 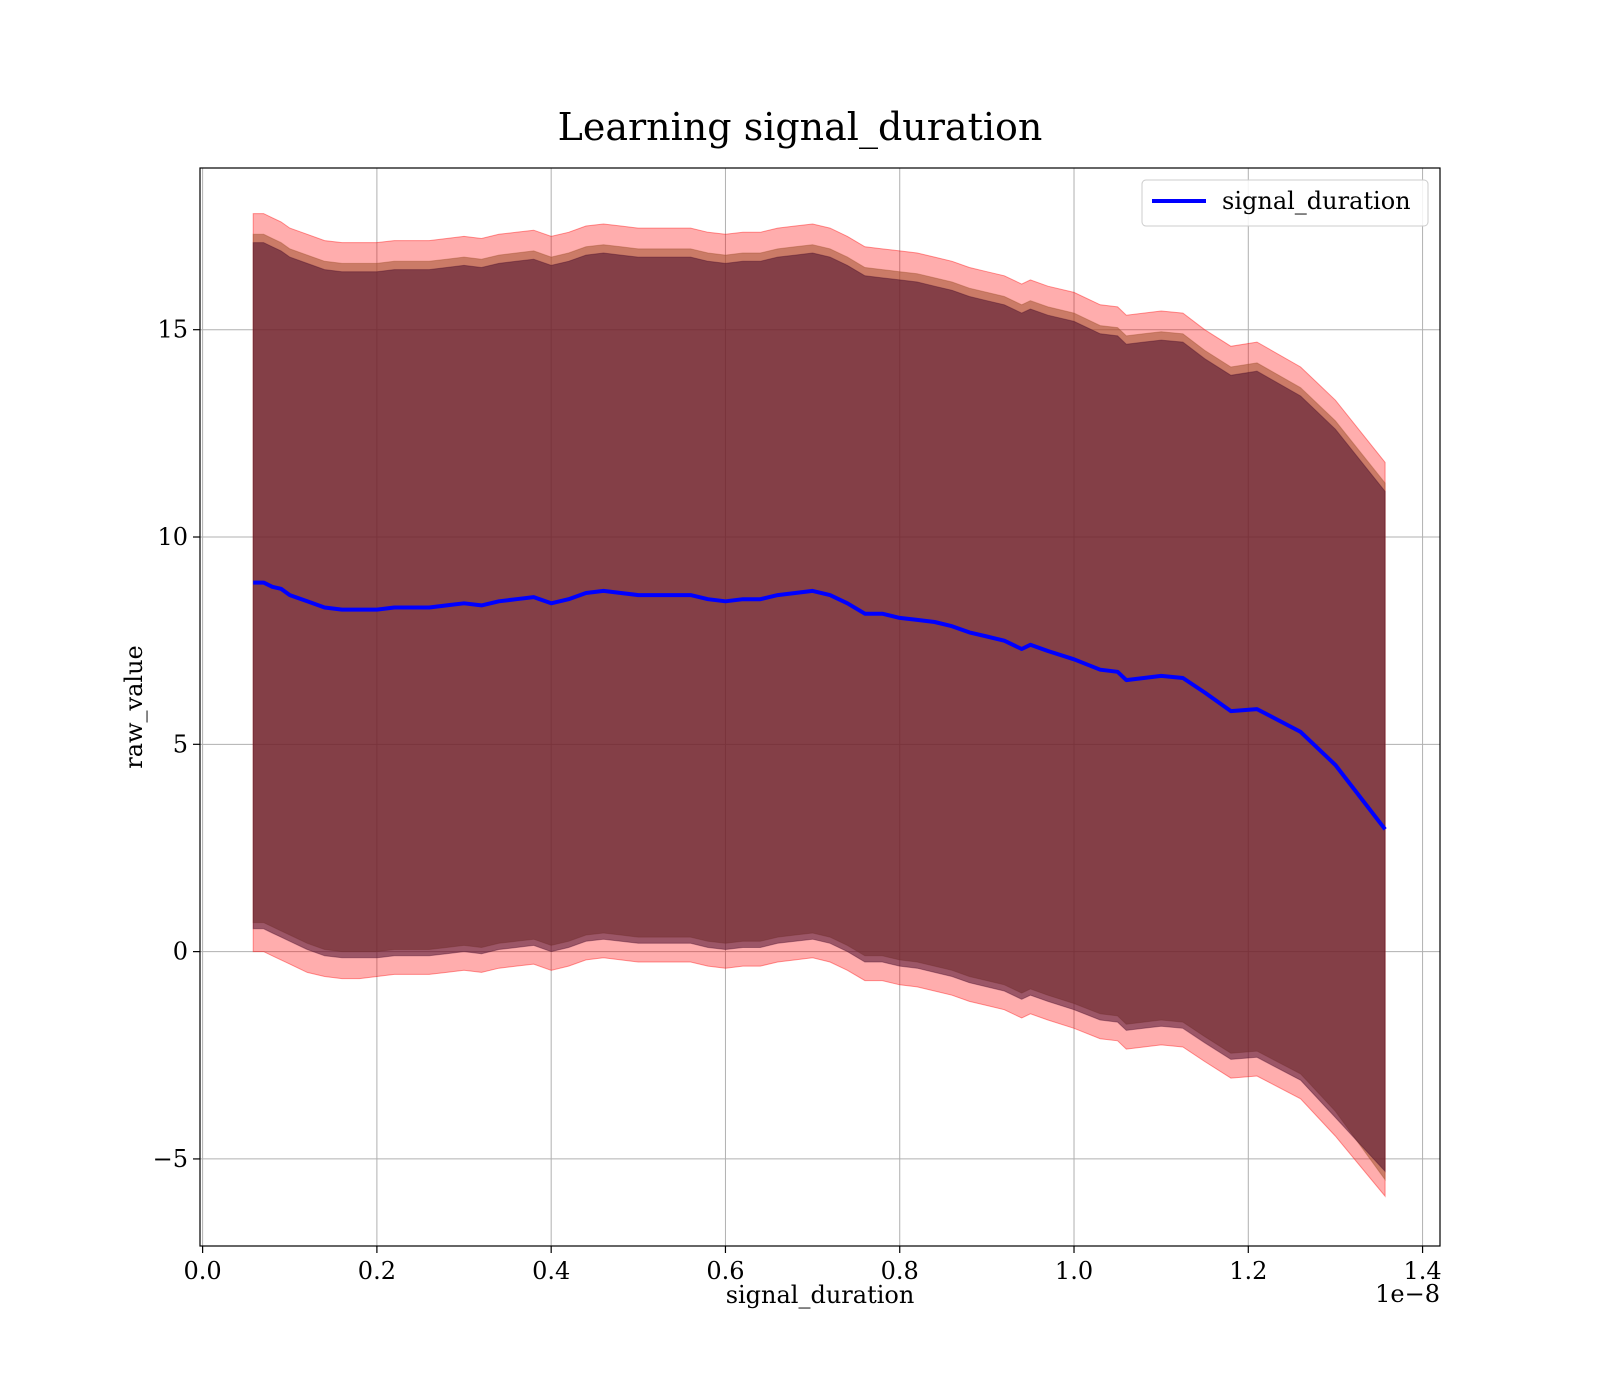 I want to click on legend-box, so click(x=1285, y=203).